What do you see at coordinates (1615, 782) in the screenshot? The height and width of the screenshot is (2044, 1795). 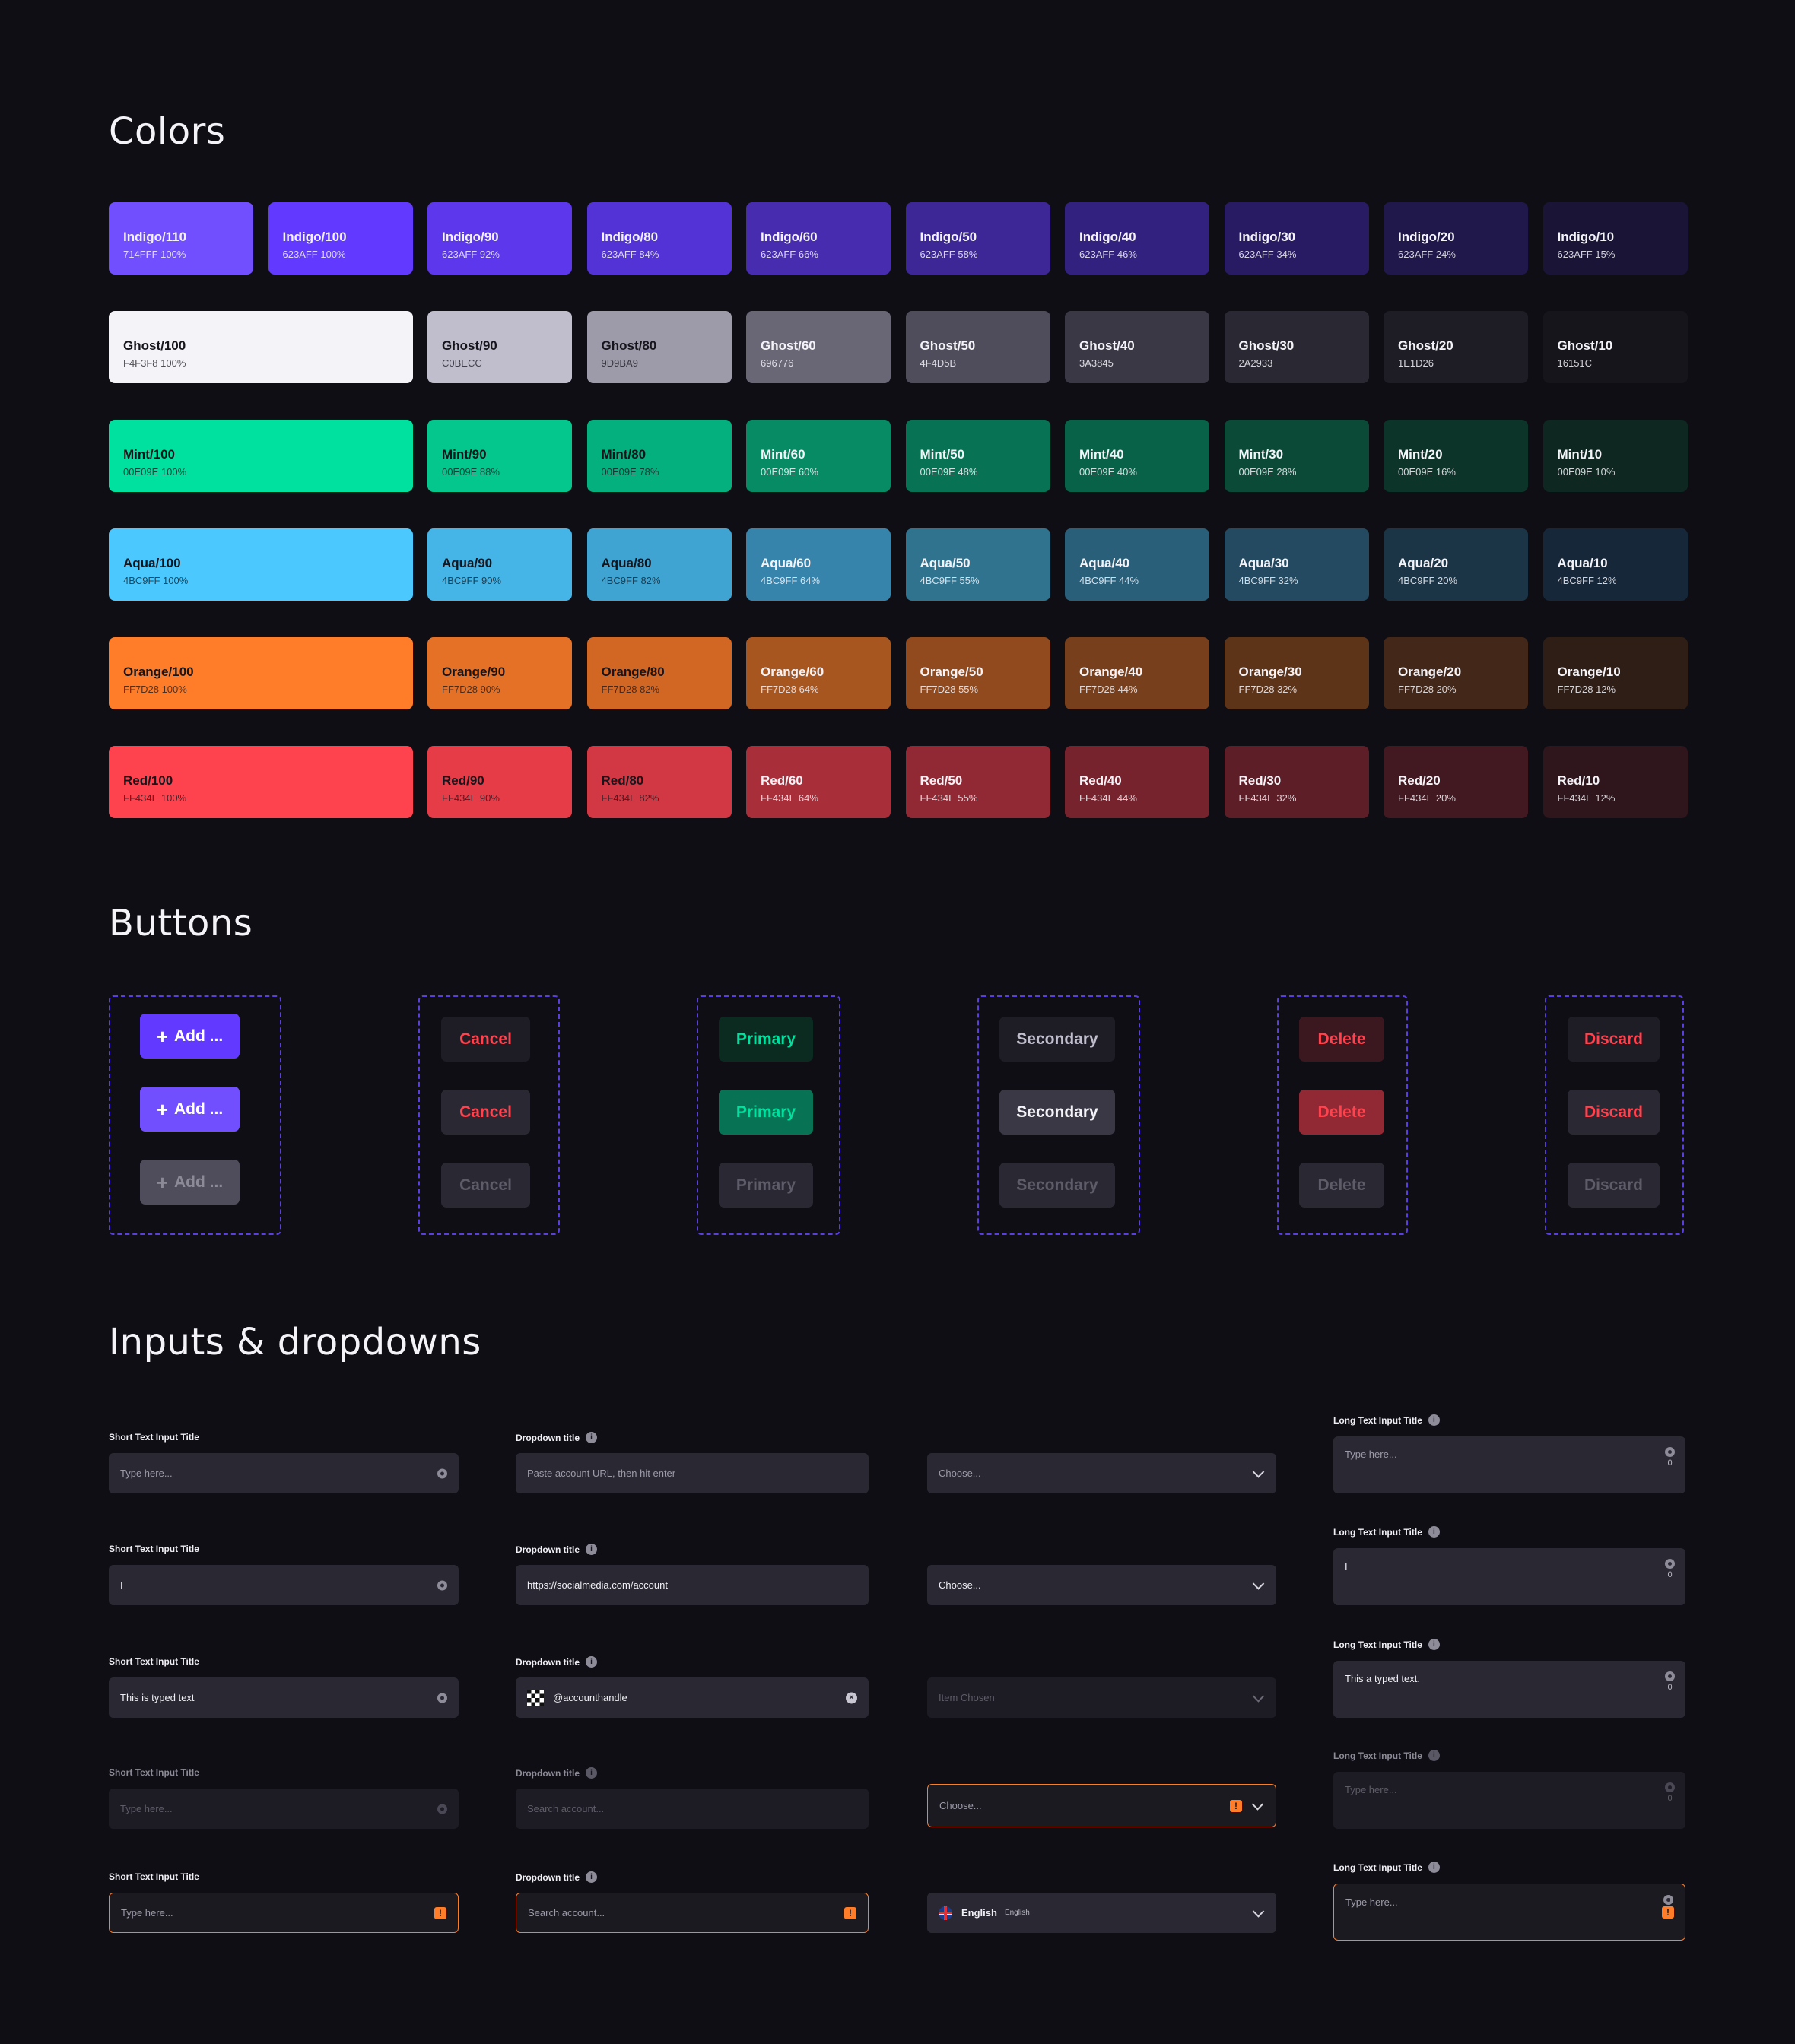 I see `swatch-red: Red/10 FF434E 12%` at bounding box center [1615, 782].